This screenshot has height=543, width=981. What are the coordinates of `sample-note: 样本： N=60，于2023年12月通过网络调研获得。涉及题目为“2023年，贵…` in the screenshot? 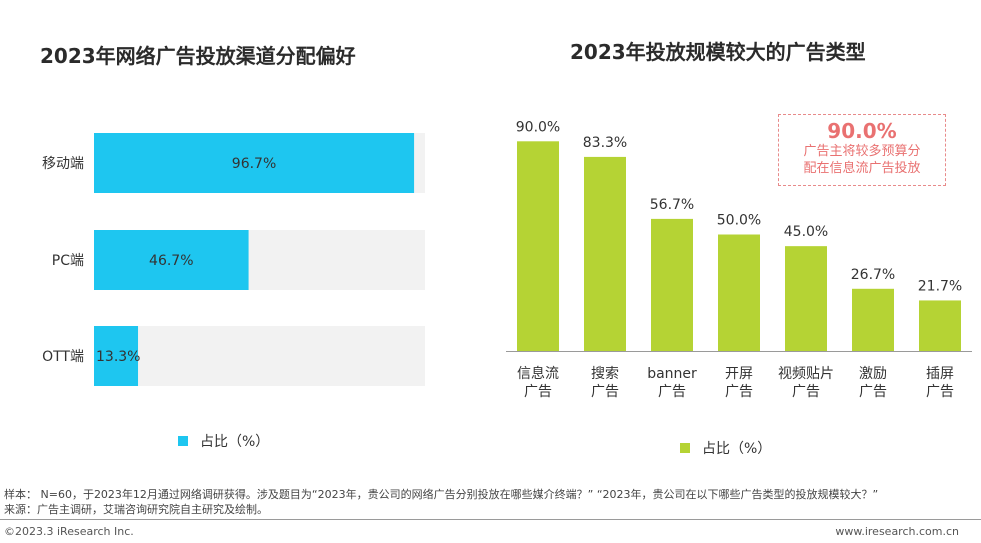 It's located at (441, 494).